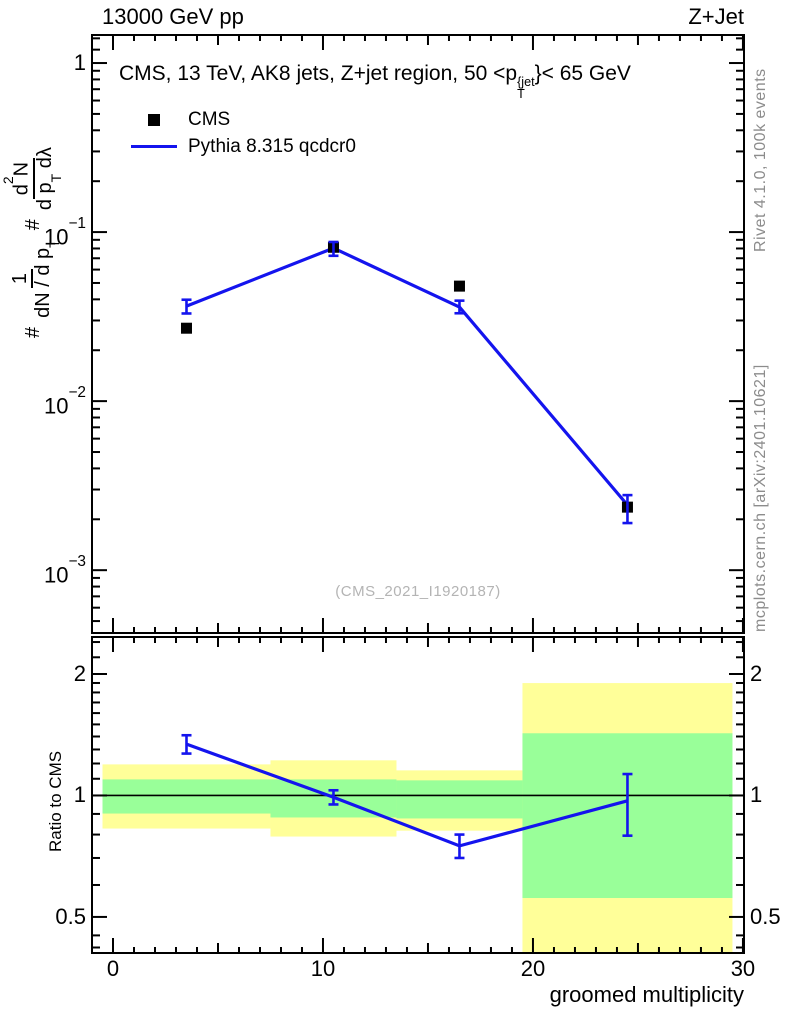 The image size is (786, 1024). I want to click on den-text: dλ, so click(44, 160).